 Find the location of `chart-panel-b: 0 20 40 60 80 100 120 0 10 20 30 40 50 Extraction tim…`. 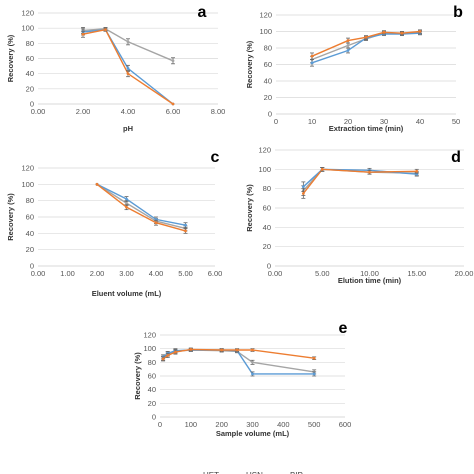

chart-panel-b: 0 20 40 60 80 100 120 0 10 20 30 40 50 Extraction tim… is located at coordinates (354, 68).